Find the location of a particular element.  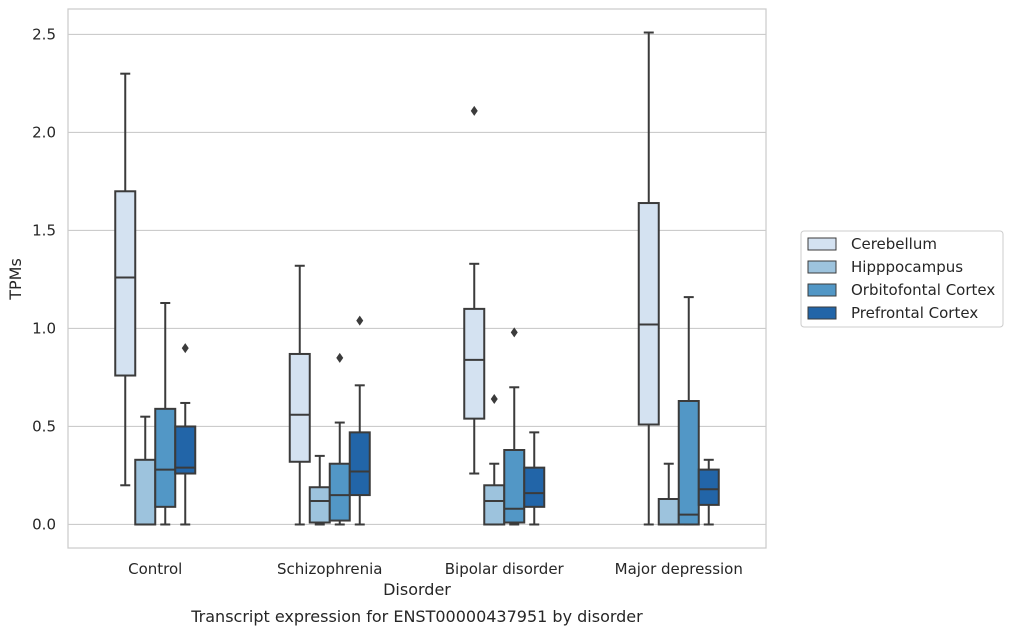

legend-frame is located at coordinates (902, 279).